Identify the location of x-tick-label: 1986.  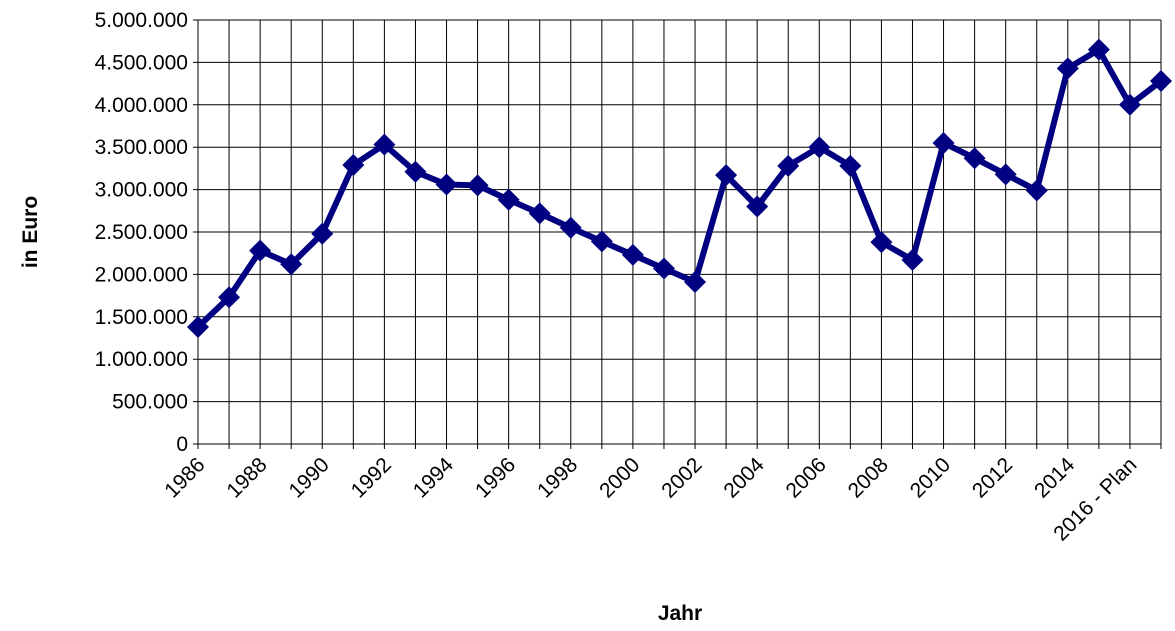
(184, 477).